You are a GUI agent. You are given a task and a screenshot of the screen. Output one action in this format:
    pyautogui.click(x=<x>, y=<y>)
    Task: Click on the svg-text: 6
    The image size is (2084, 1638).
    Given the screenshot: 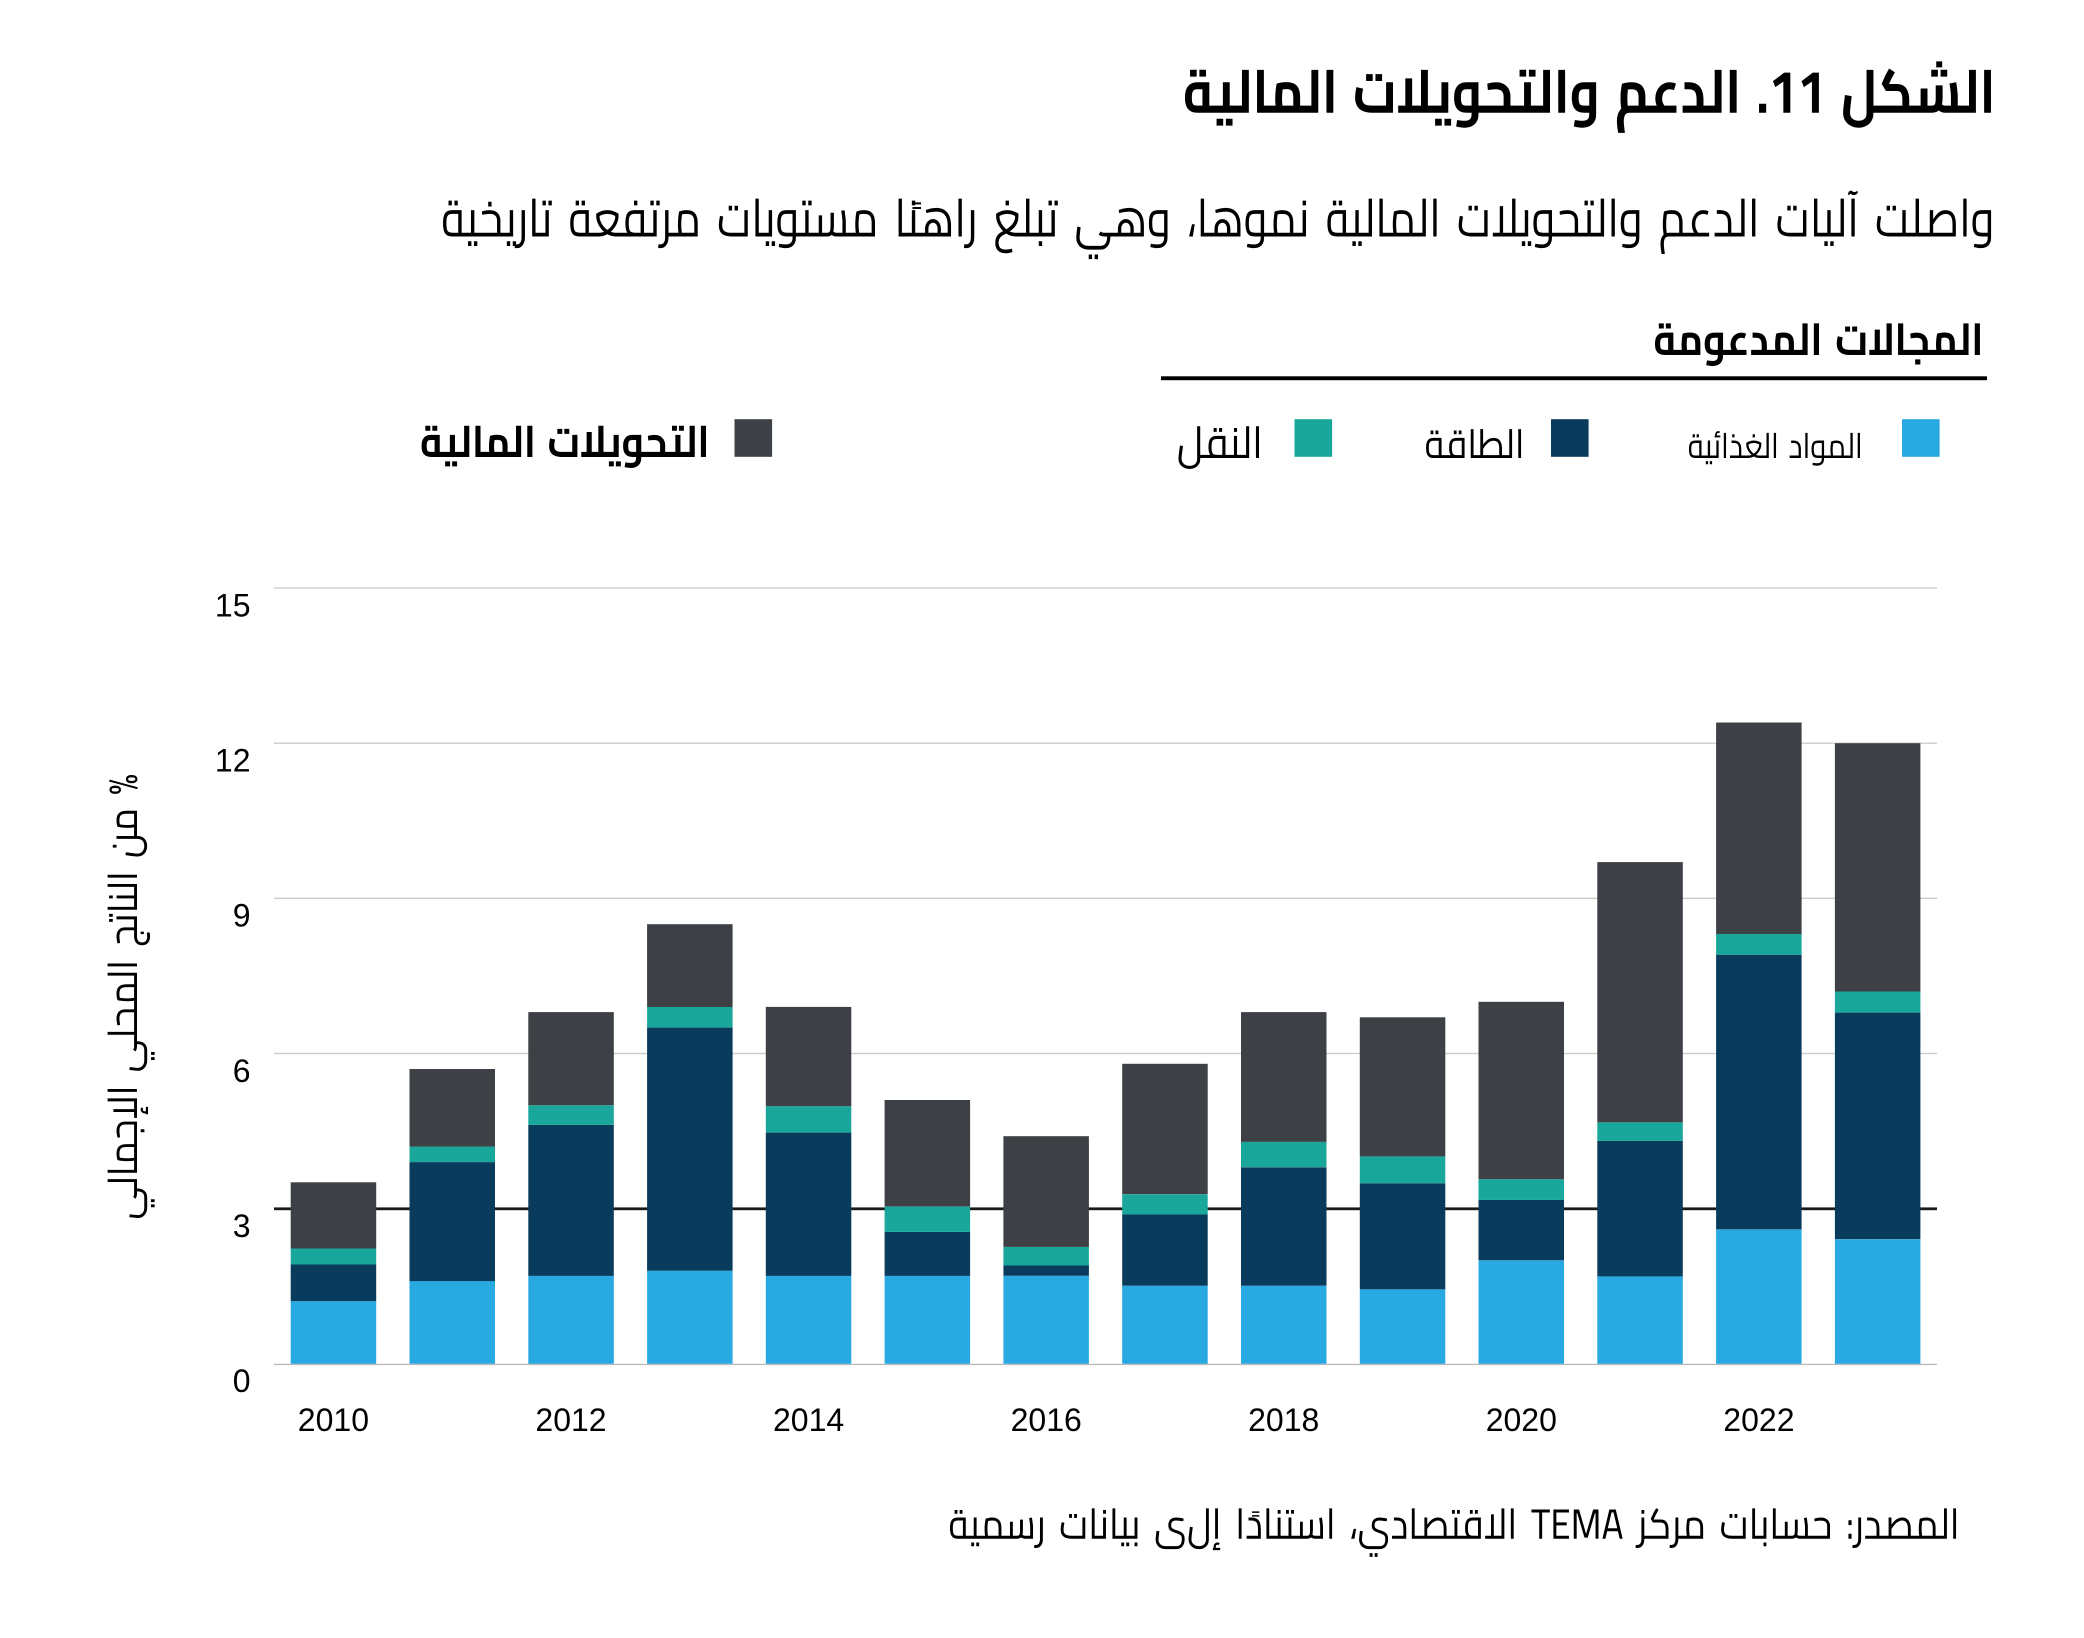 What is the action you would take?
    pyautogui.click(x=242, y=1071)
    